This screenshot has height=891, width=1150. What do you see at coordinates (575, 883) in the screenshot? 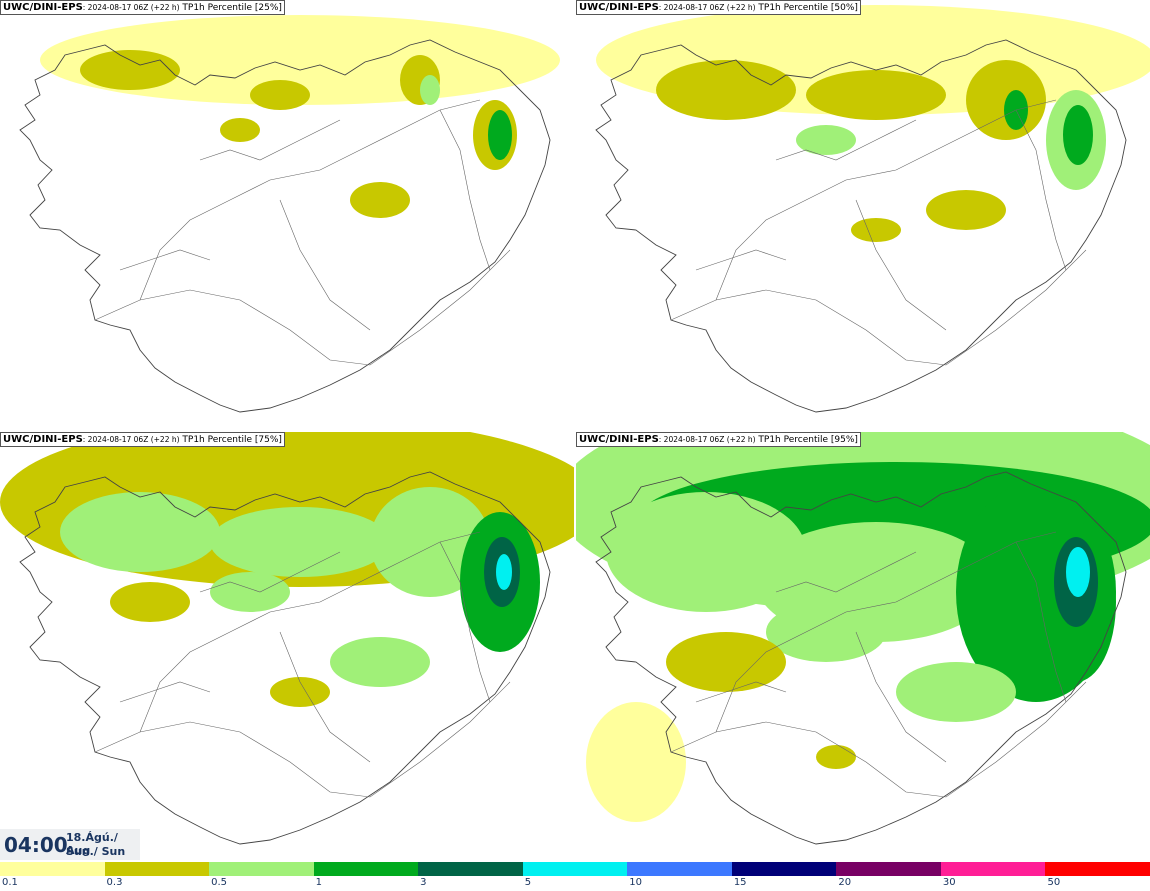
I see `colorbar-tick-labels: 0.1 0.3 0.5 1 3 5 10 15 20 30 50` at bounding box center [575, 883].